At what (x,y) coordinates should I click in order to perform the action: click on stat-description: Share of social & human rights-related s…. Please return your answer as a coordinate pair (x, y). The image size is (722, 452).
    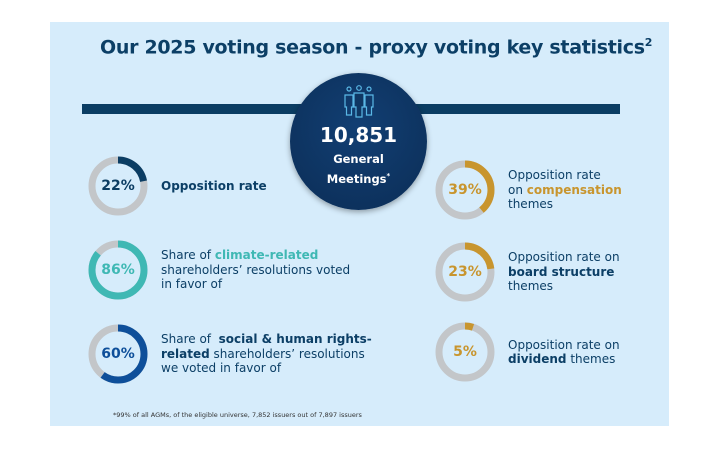
    Looking at the image, I should click on (266, 354).